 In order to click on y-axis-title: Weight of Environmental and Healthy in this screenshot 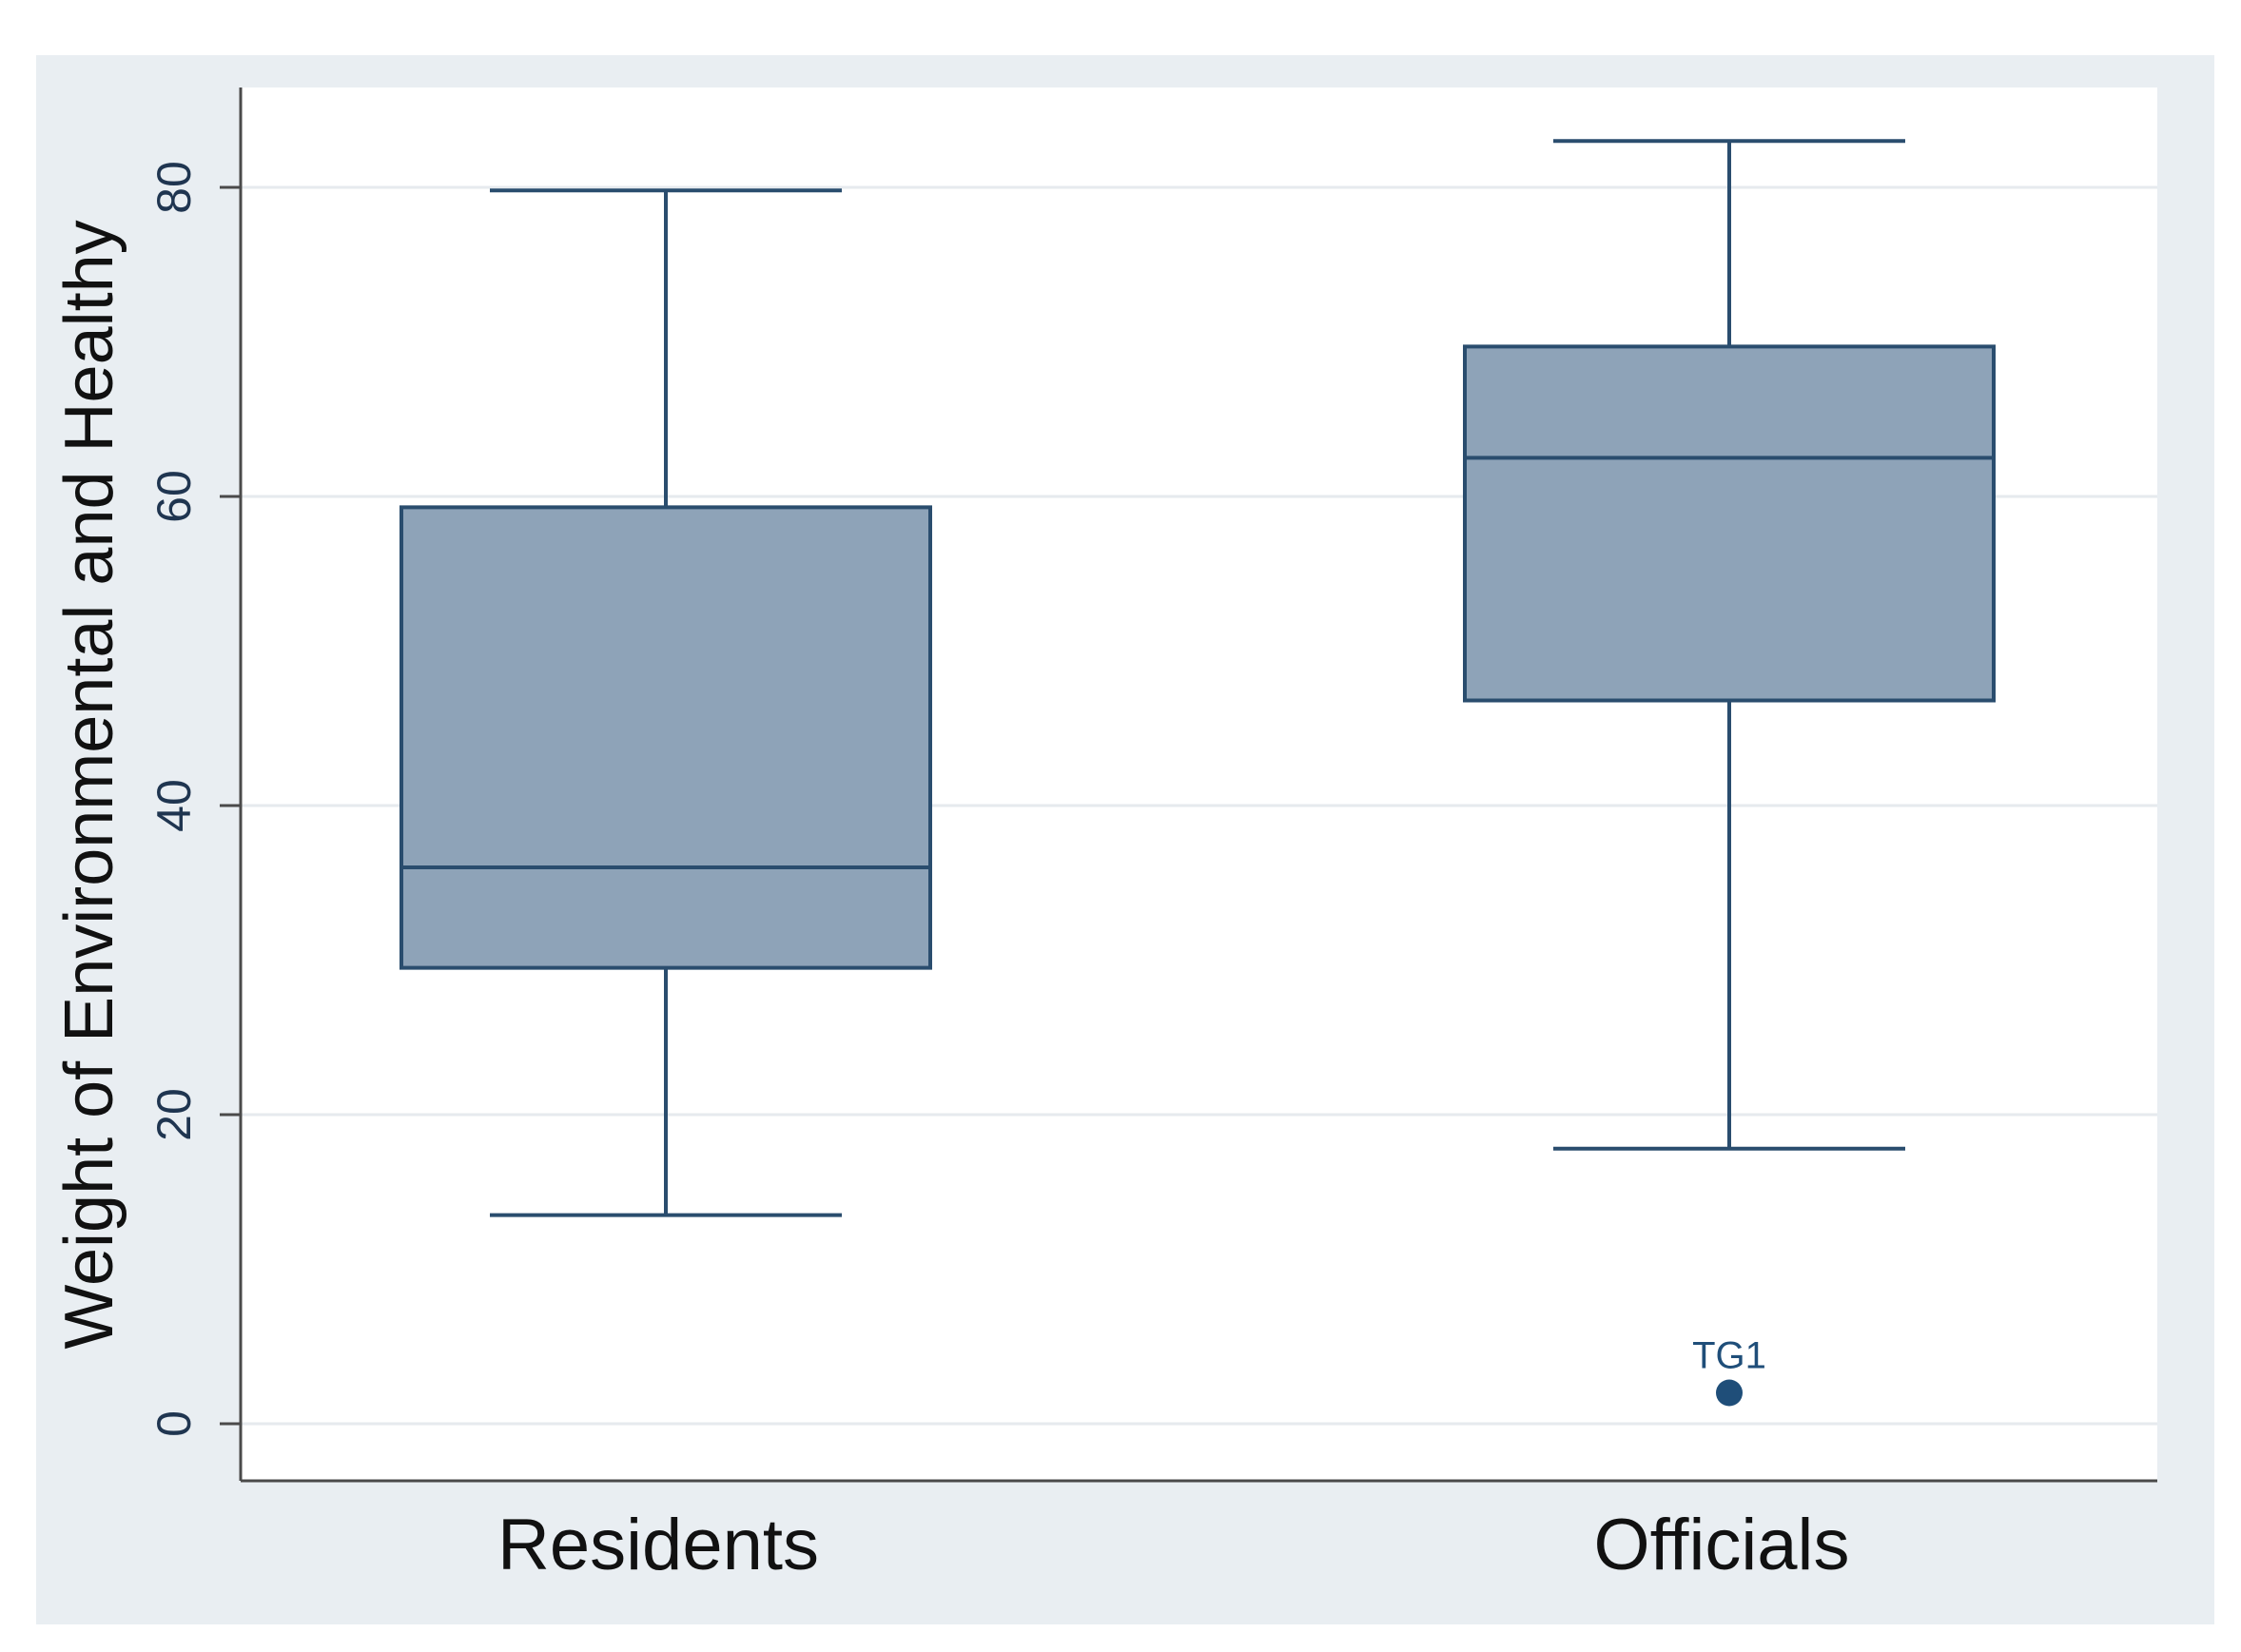, I will do `click(89, 784)`.